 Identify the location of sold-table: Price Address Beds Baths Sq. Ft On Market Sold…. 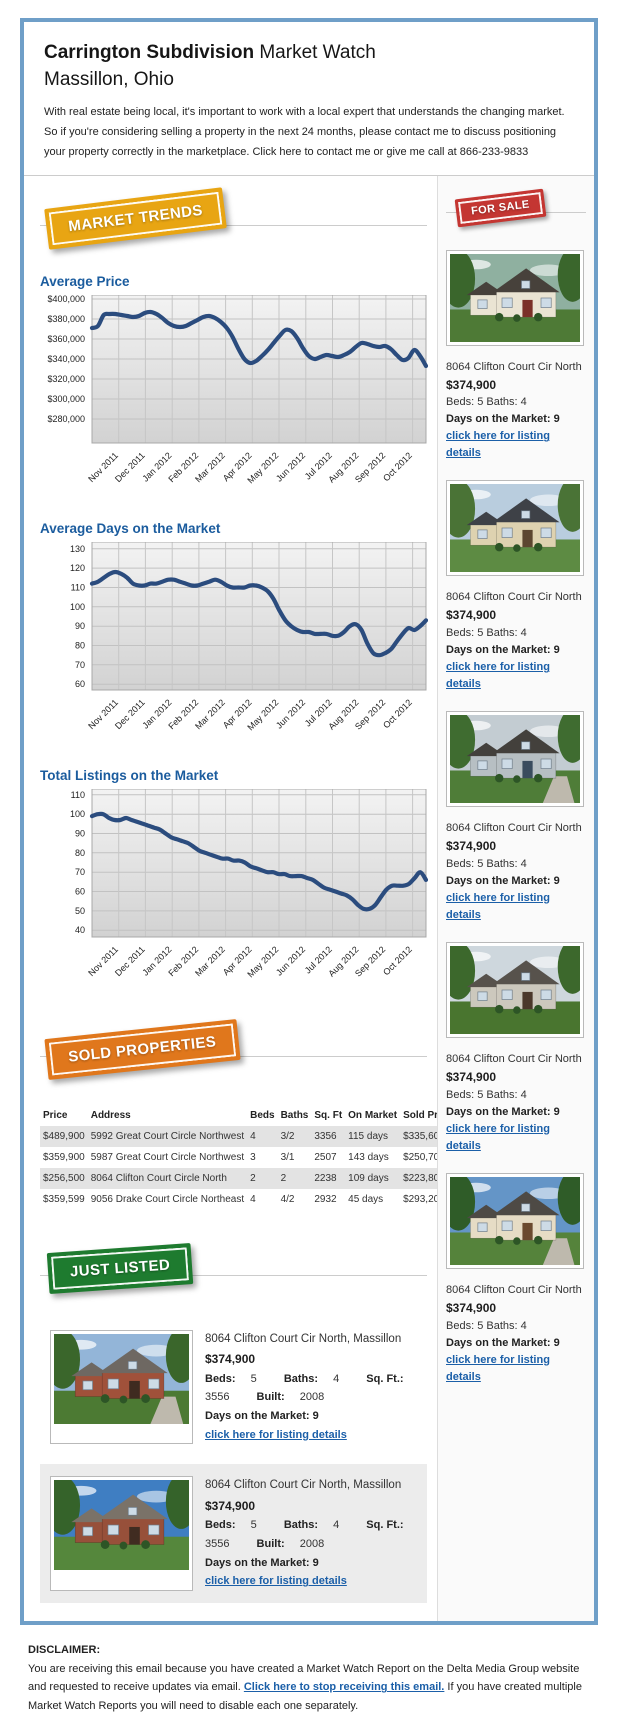
(247, 1157).